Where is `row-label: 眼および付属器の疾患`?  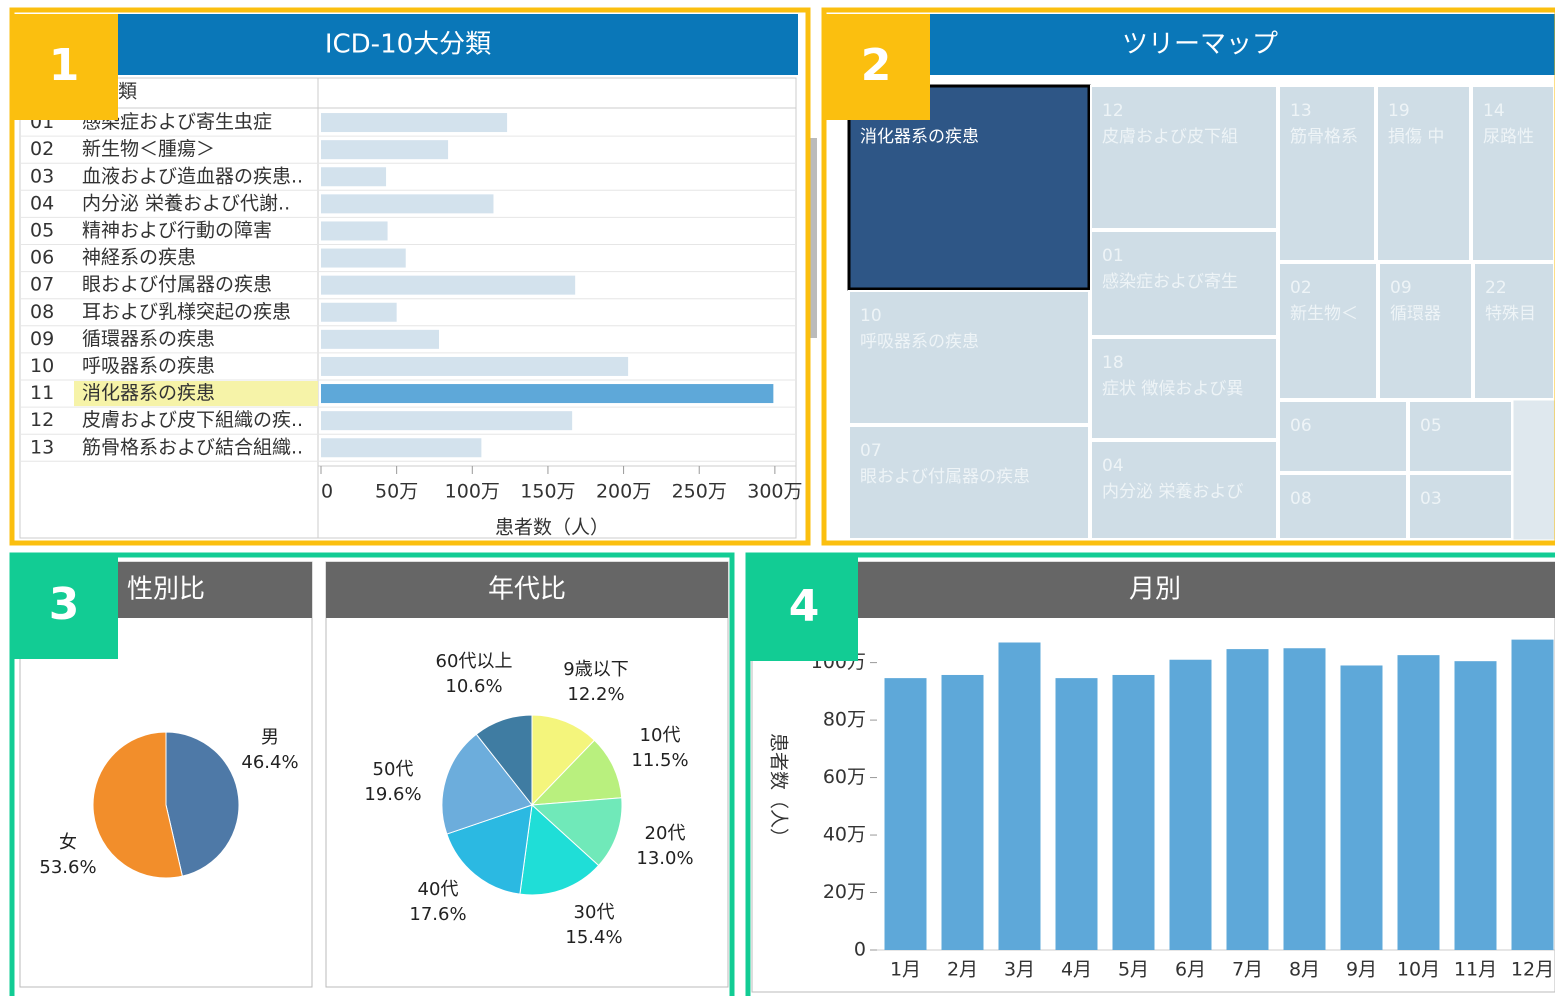
row-label: 眼および付属器の疾患 is located at coordinates (177, 285).